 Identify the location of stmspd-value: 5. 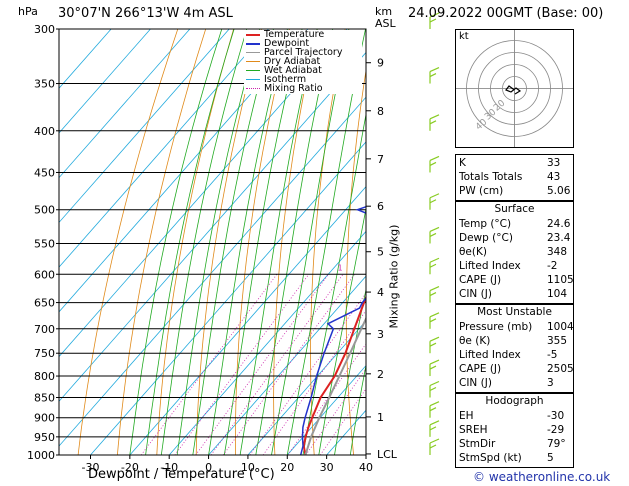
(550, 458).